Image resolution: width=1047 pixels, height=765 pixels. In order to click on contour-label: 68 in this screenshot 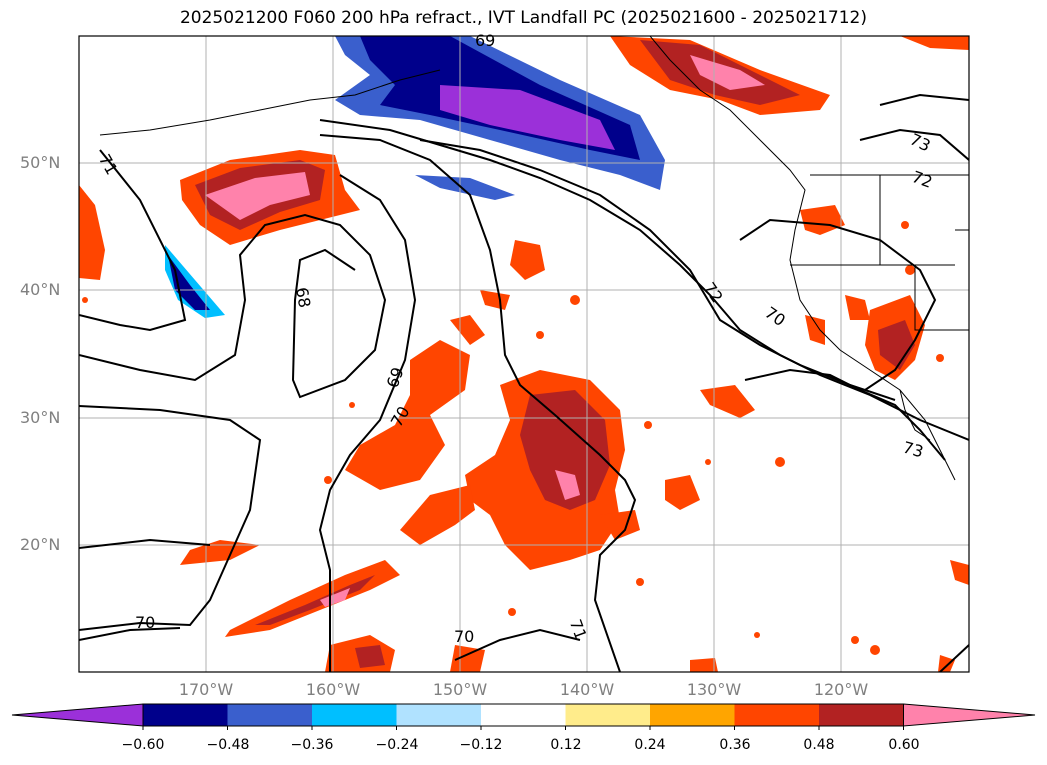, I will do `click(303, 297)`.